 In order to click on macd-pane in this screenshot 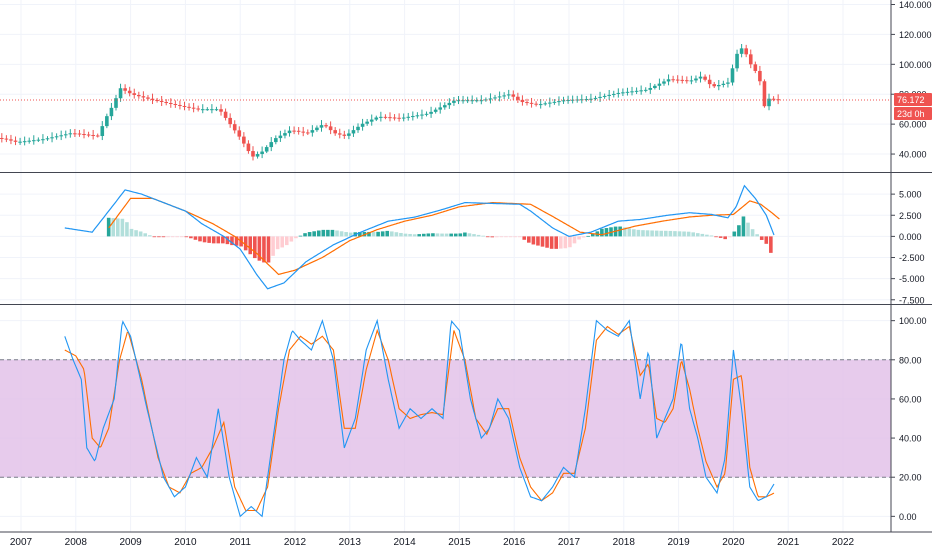, I will do `click(422, 237)`.